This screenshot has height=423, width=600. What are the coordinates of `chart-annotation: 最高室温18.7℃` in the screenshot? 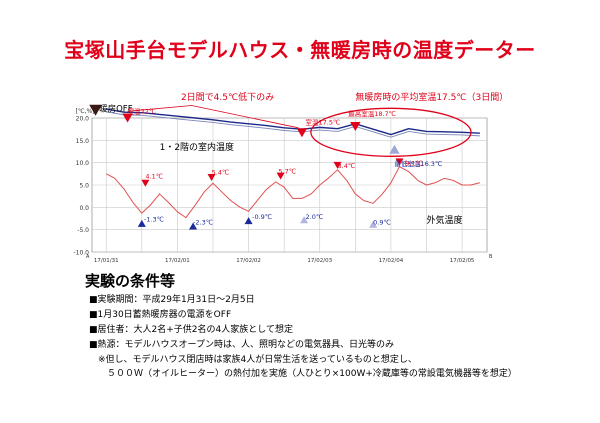 It's located at (372, 113).